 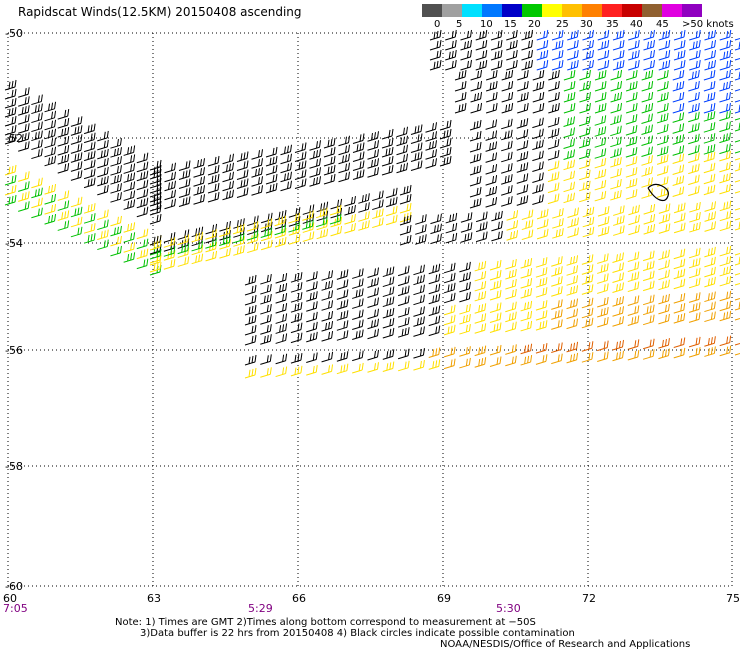 I want to click on lat-label: -52, so click(x=14, y=138).